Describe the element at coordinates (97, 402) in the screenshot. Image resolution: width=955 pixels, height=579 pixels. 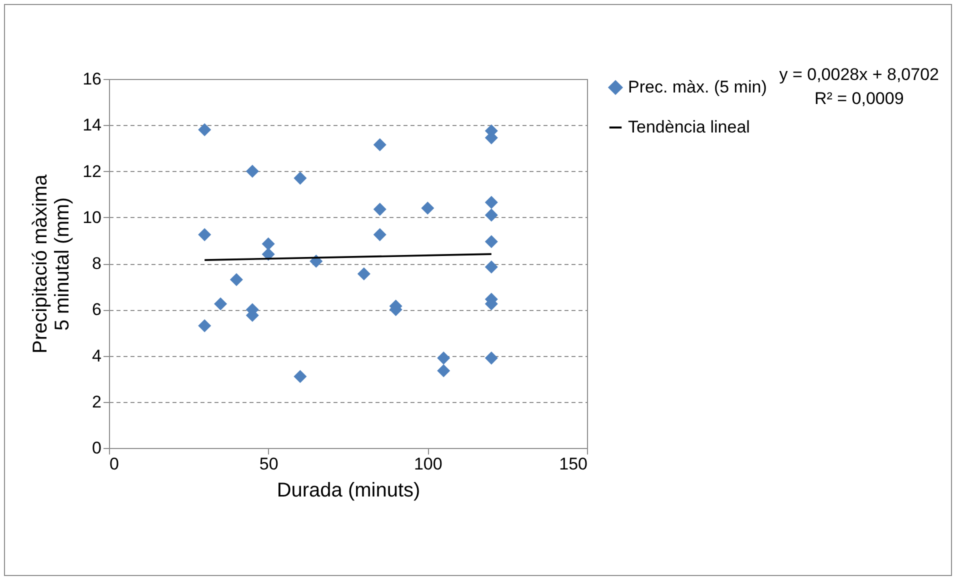
I see `y-tick-label: 2` at that location.